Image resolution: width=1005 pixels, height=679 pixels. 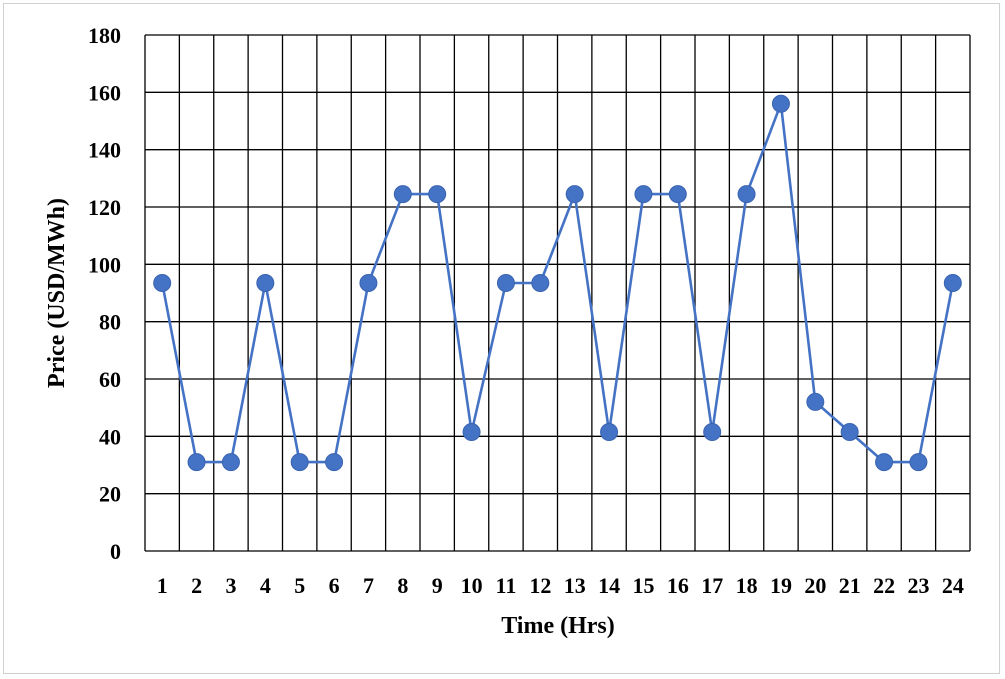 I want to click on x-tick-label: 17, so click(x=712, y=585).